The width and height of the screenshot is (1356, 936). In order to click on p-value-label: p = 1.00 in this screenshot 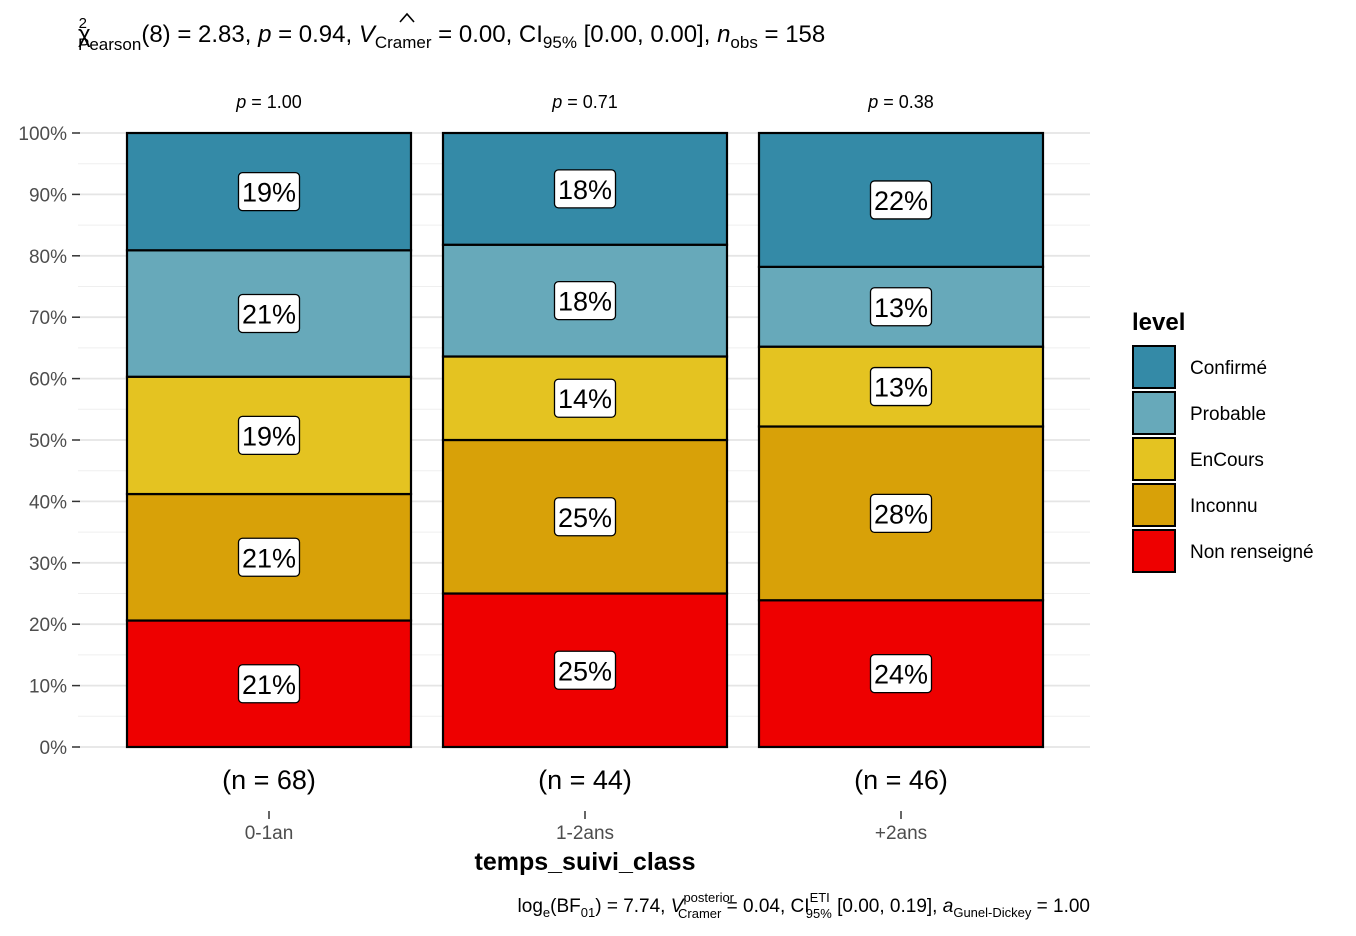, I will do `click(268, 102)`.